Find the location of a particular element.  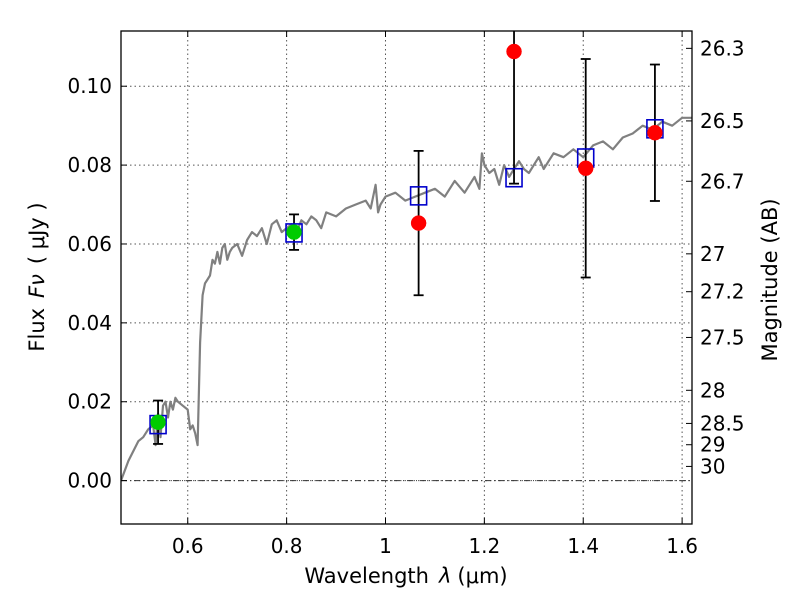

y-tick-label: 0.00 is located at coordinates (89, 481).